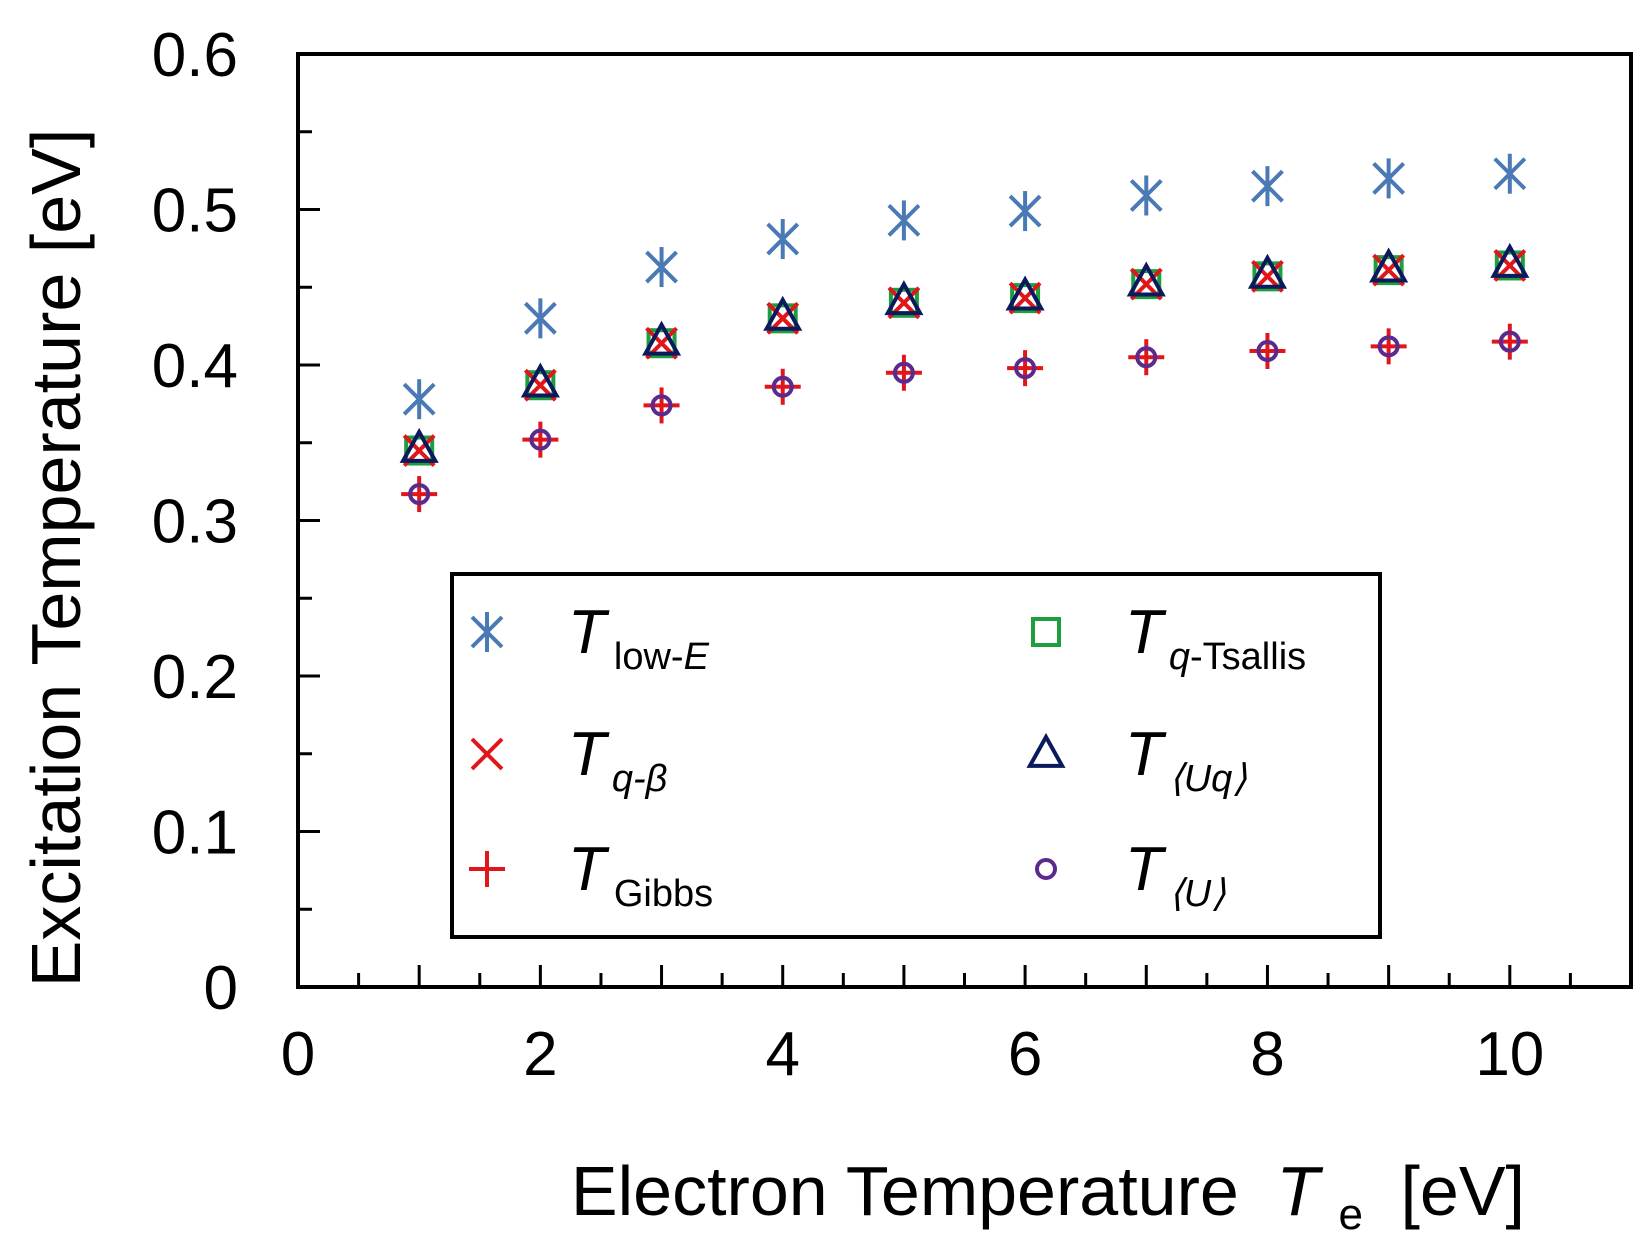 The width and height of the screenshot is (1647, 1253). Describe the element at coordinates (298, 1054) in the screenshot. I see `x-tick-label: 0` at that location.